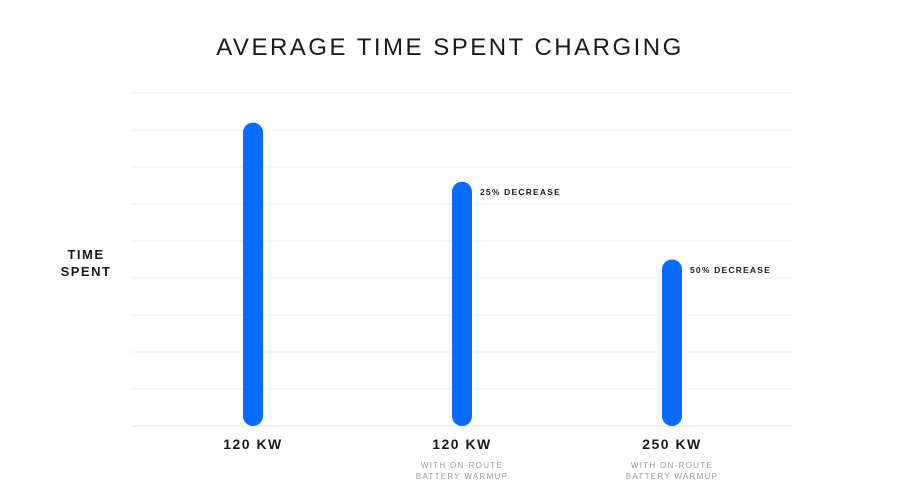 The width and height of the screenshot is (900, 498). Describe the element at coordinates (86, 254) in the screenshot. I see `y-axis-label-line: TIME` at that location.